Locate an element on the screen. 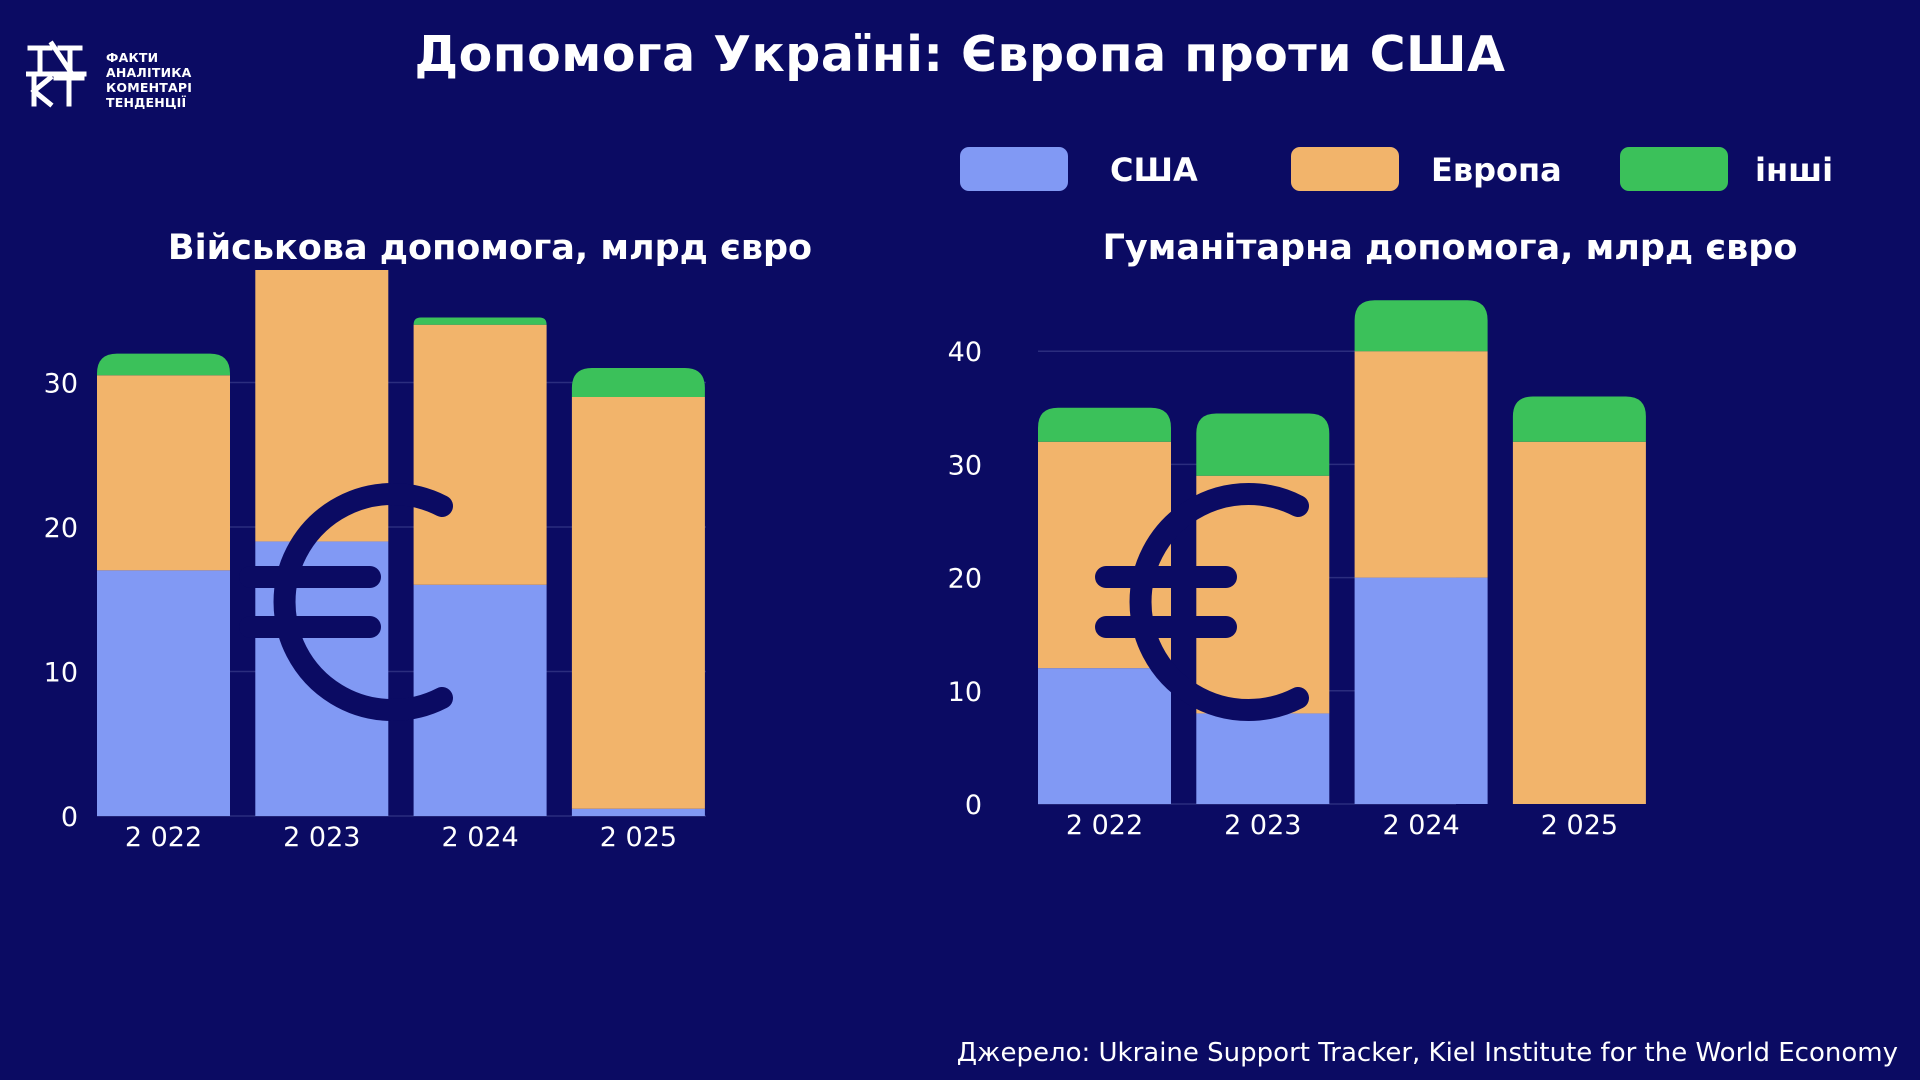 Image resolution: width=1920 pixels, height=1080 pixels. y-tick-label: 40 is located at coordinates (965, 352).